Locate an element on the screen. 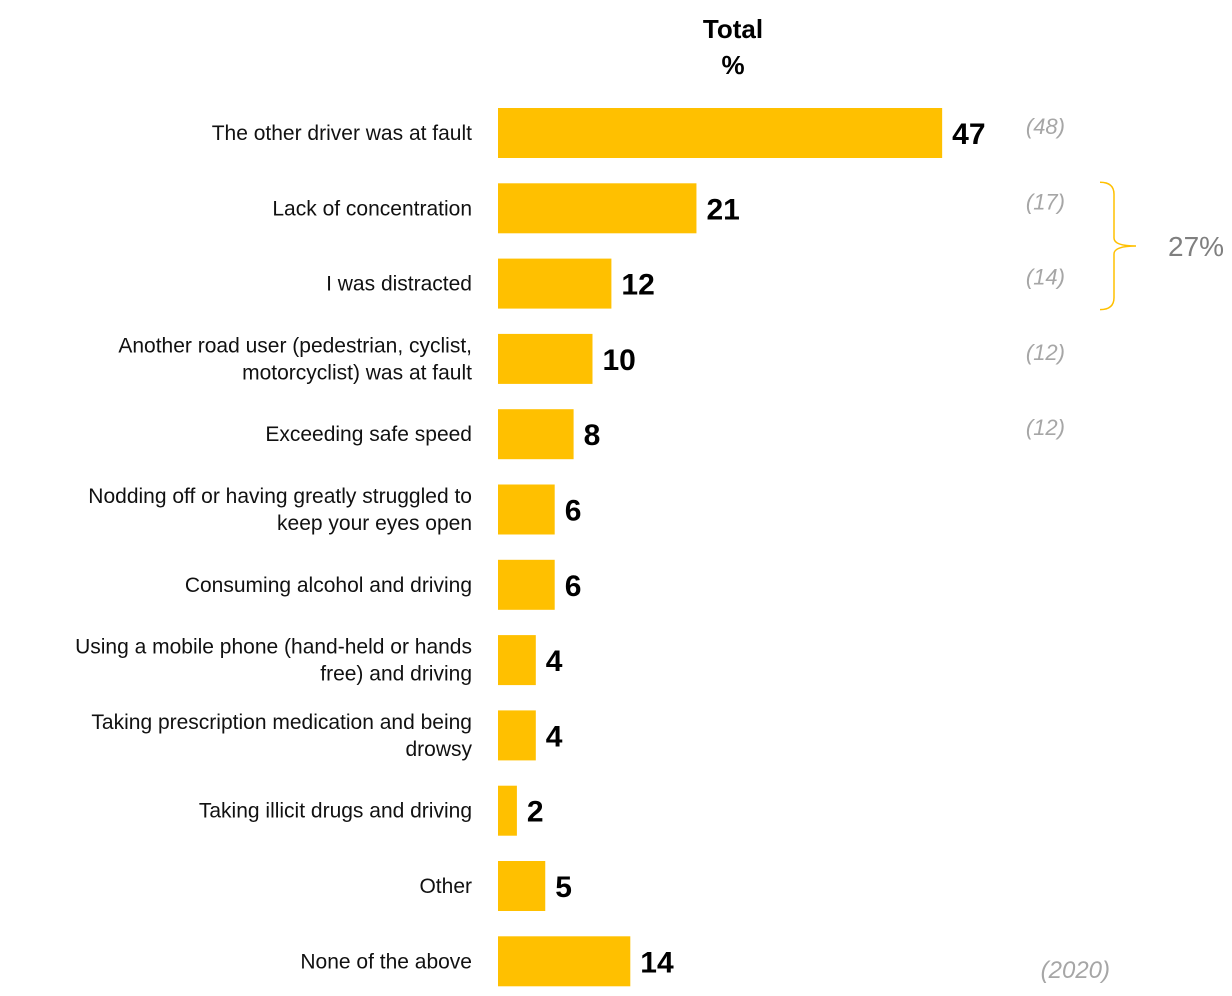 This screenshot has width=1232, height=996. category-label: Consuming alcohol and driving is located at coordinates (328, 585).